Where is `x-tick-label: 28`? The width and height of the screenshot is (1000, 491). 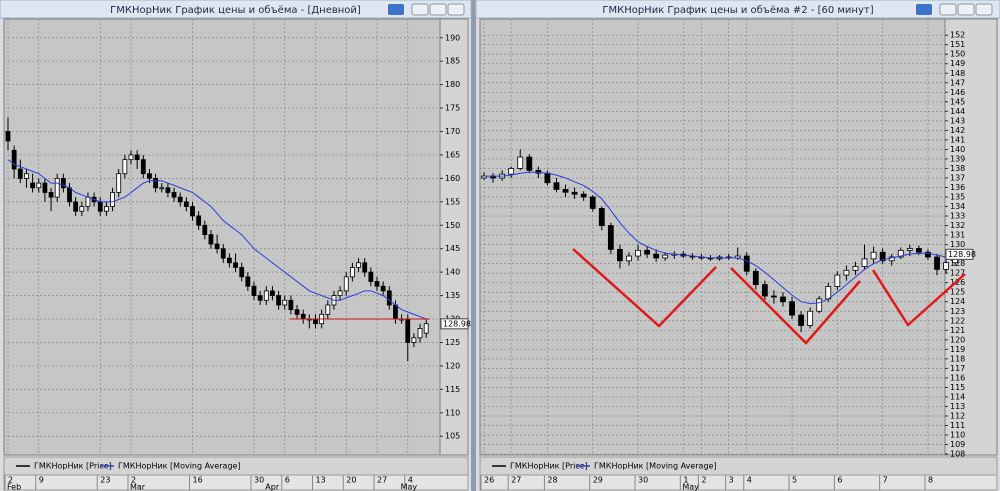
x-tick-label: 28 is located at coordinates (552, 480).